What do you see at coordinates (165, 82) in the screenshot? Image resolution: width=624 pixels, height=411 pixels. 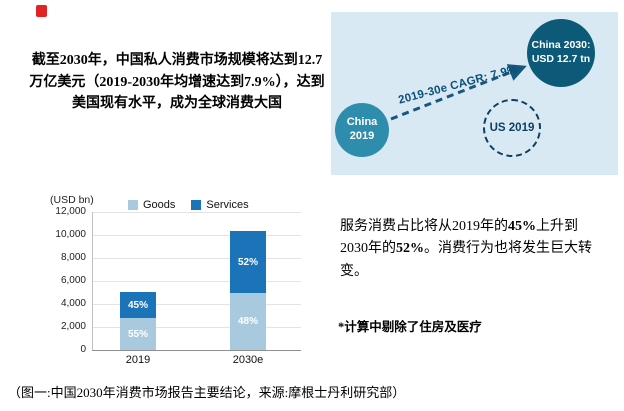 I see `intro-text: （2019-2030年均增速达到` at bounding box center [165, 82].